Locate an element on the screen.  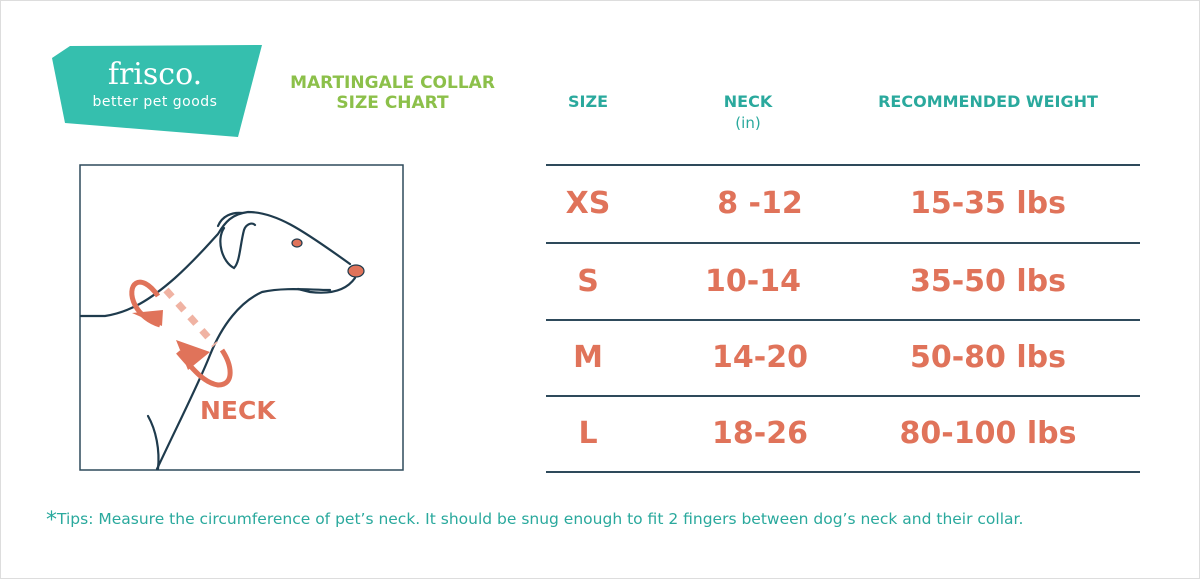
tips-asterisk: * is located at coordinates (51, 520).